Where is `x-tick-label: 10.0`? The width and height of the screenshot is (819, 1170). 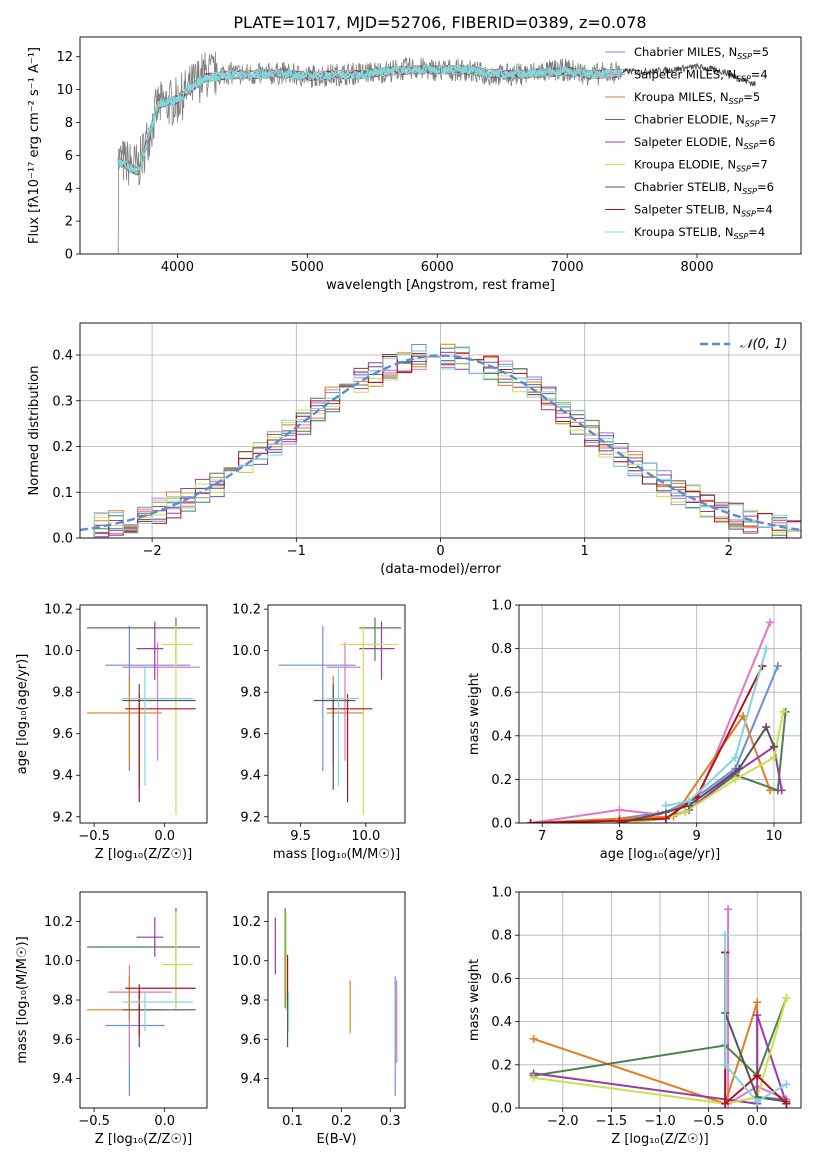
x-tick-label: 10.0 is located at coordinates (365, 836).